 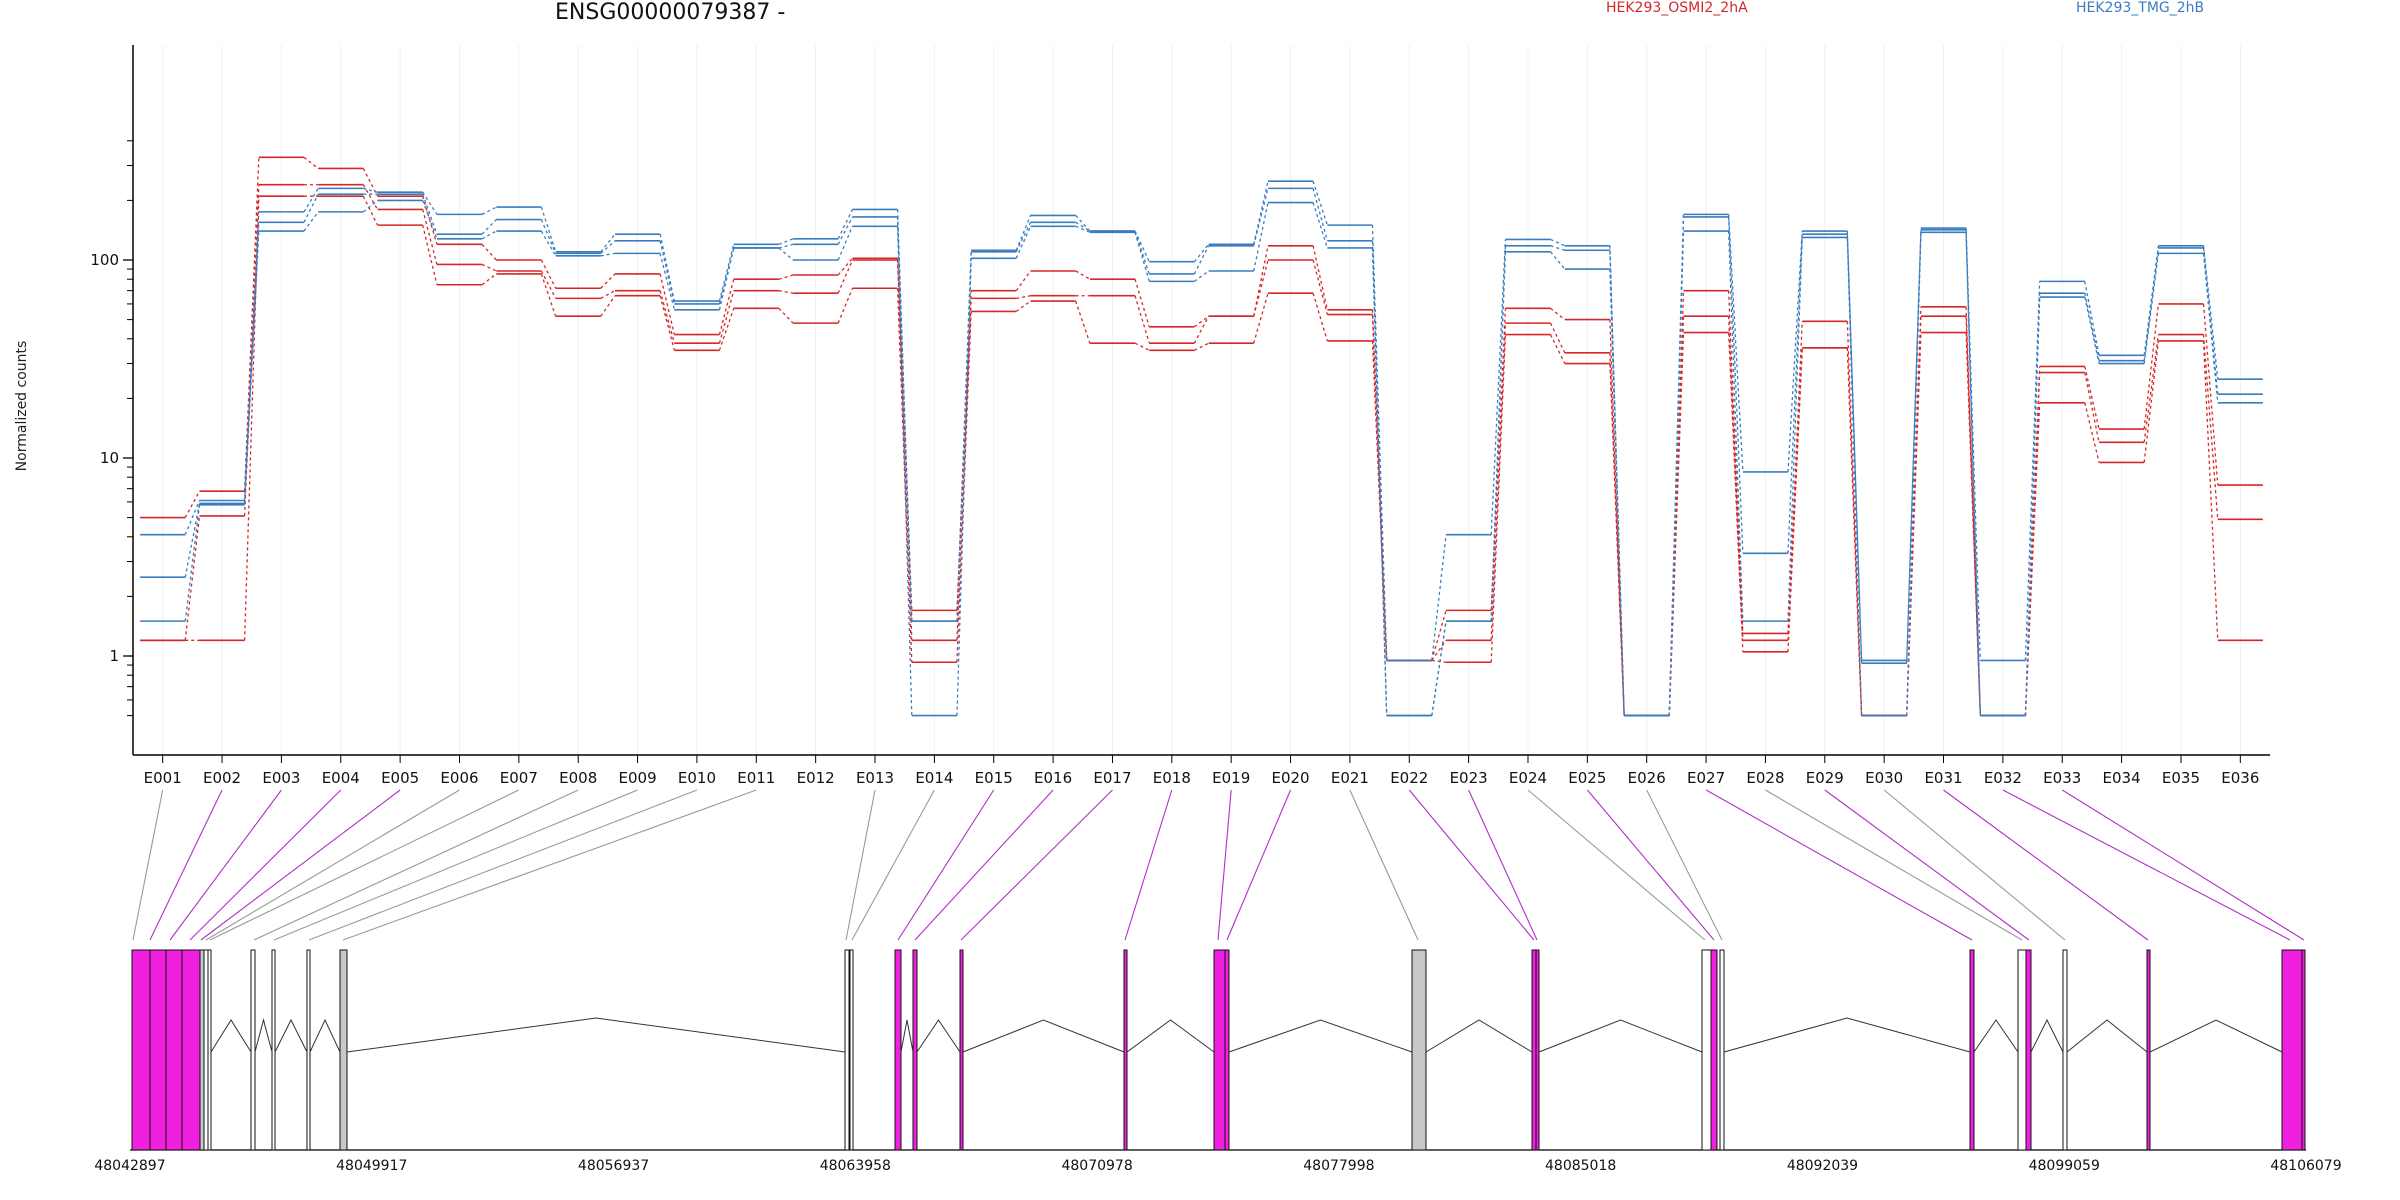 What do you see at coordinates (1350, 778) in the screenshot?
I see `x-tick-label: E021` at bounding box center [1350, 778].